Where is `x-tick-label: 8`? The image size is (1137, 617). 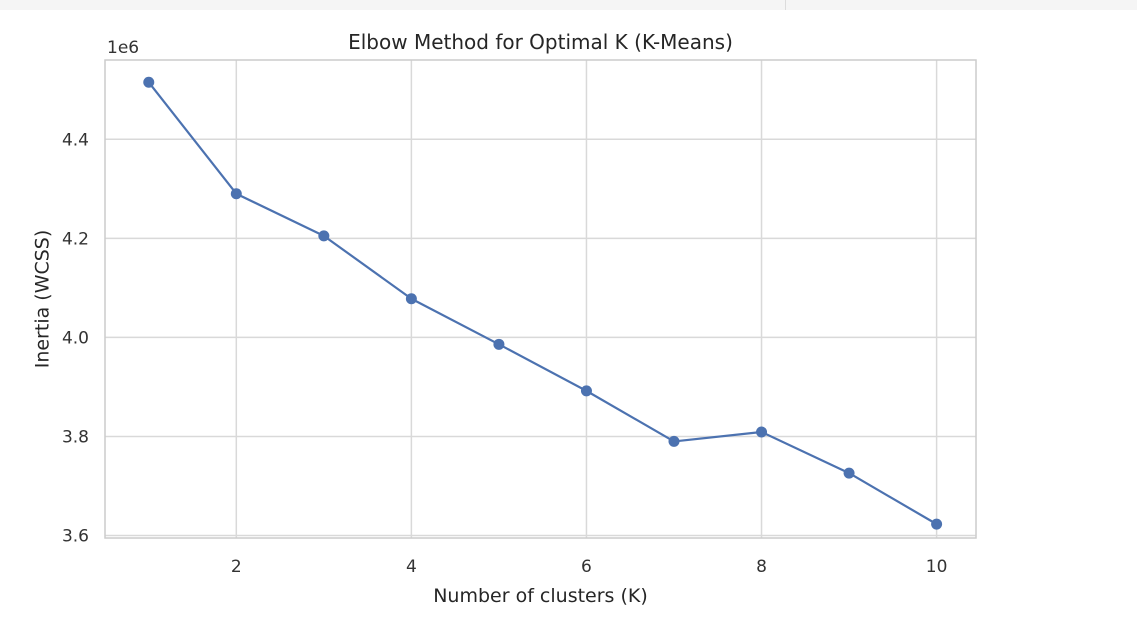 x-tick-label: 8 is located at coordinates (761, 567).